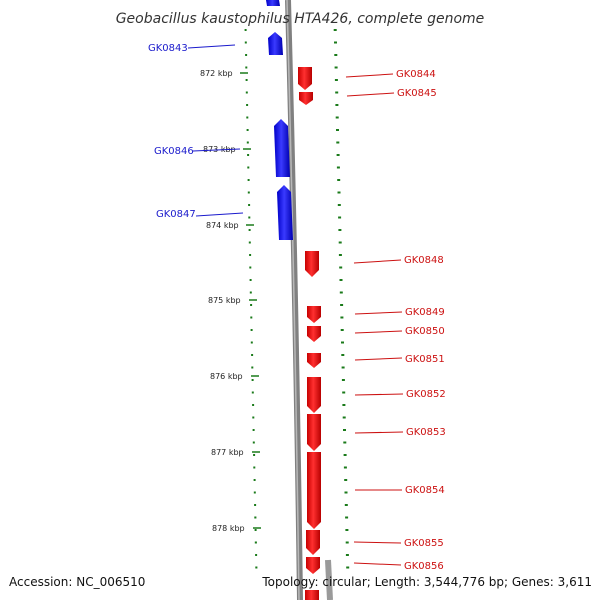 Image resolution: width=600 pixels, height=600 pixels. Describe the element at coordinates (424, 260) in the screenshot. I see `gene-label-gk0848: GK0848` at that location.